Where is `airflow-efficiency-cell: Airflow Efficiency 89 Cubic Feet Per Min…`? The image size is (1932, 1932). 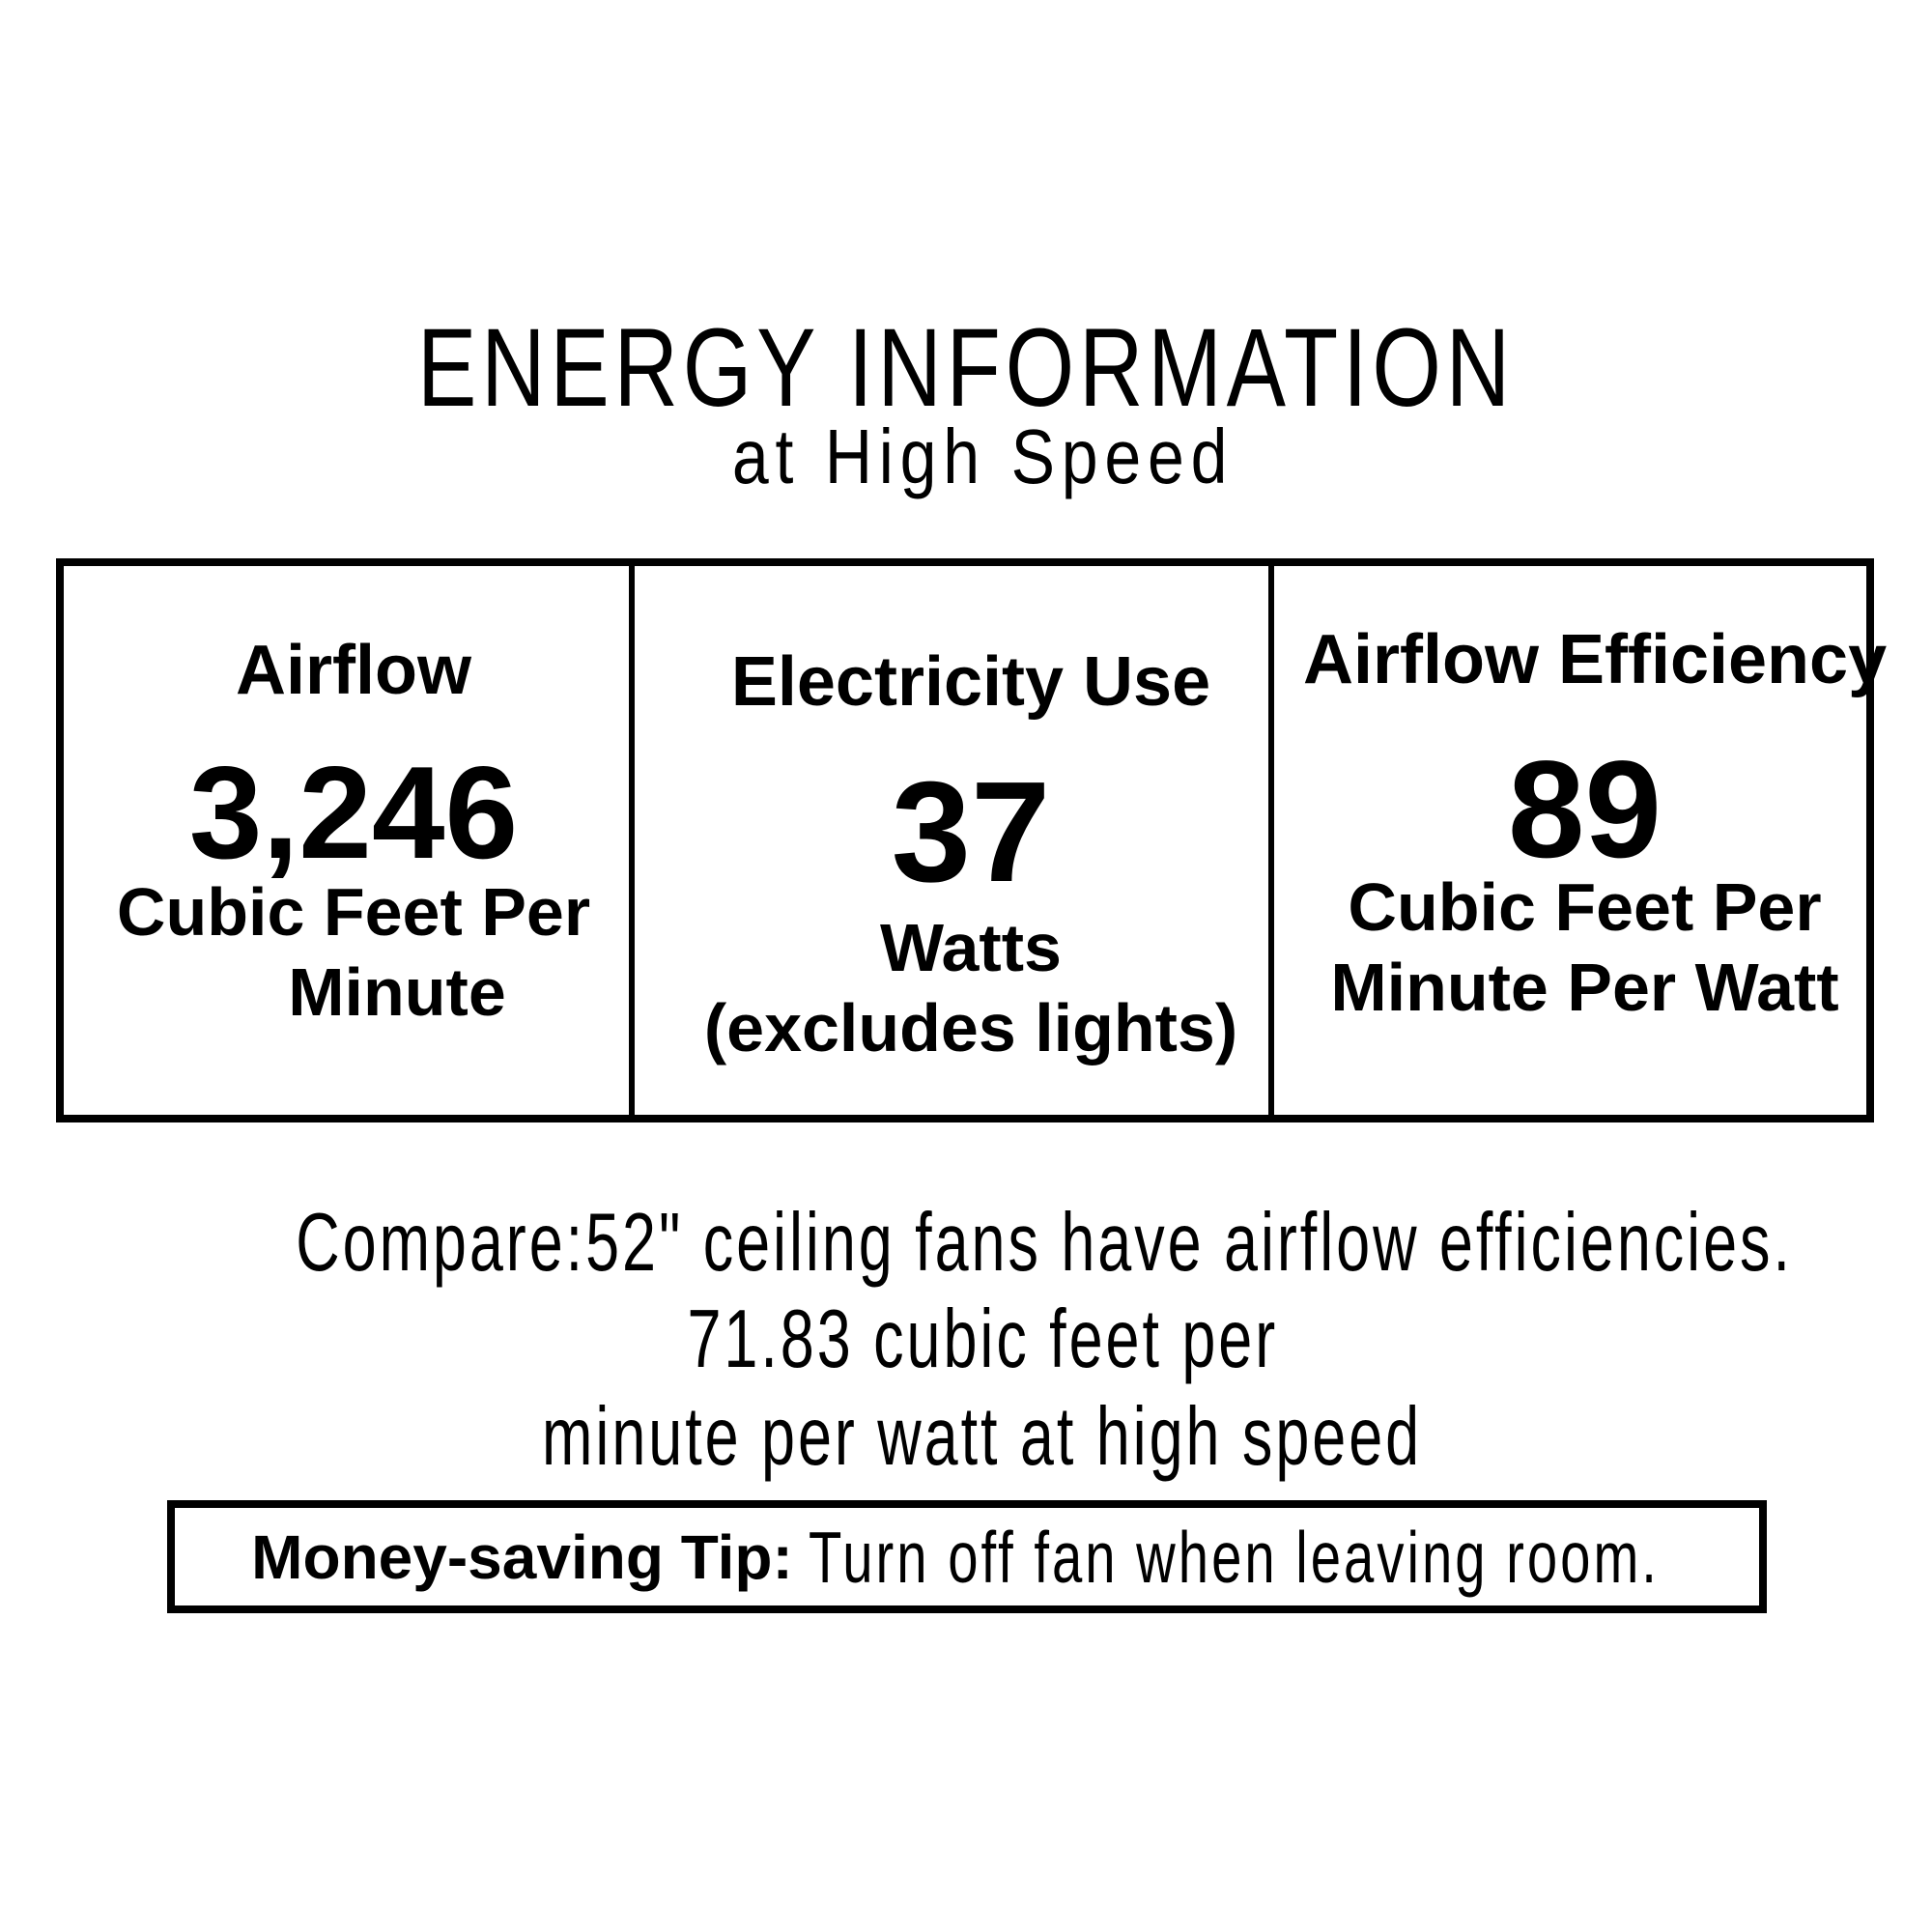
airflow-efficiency-cell: Airflow Efficiency 89 Cubic Feet Per Min… is located at coordinates (1581, 840).